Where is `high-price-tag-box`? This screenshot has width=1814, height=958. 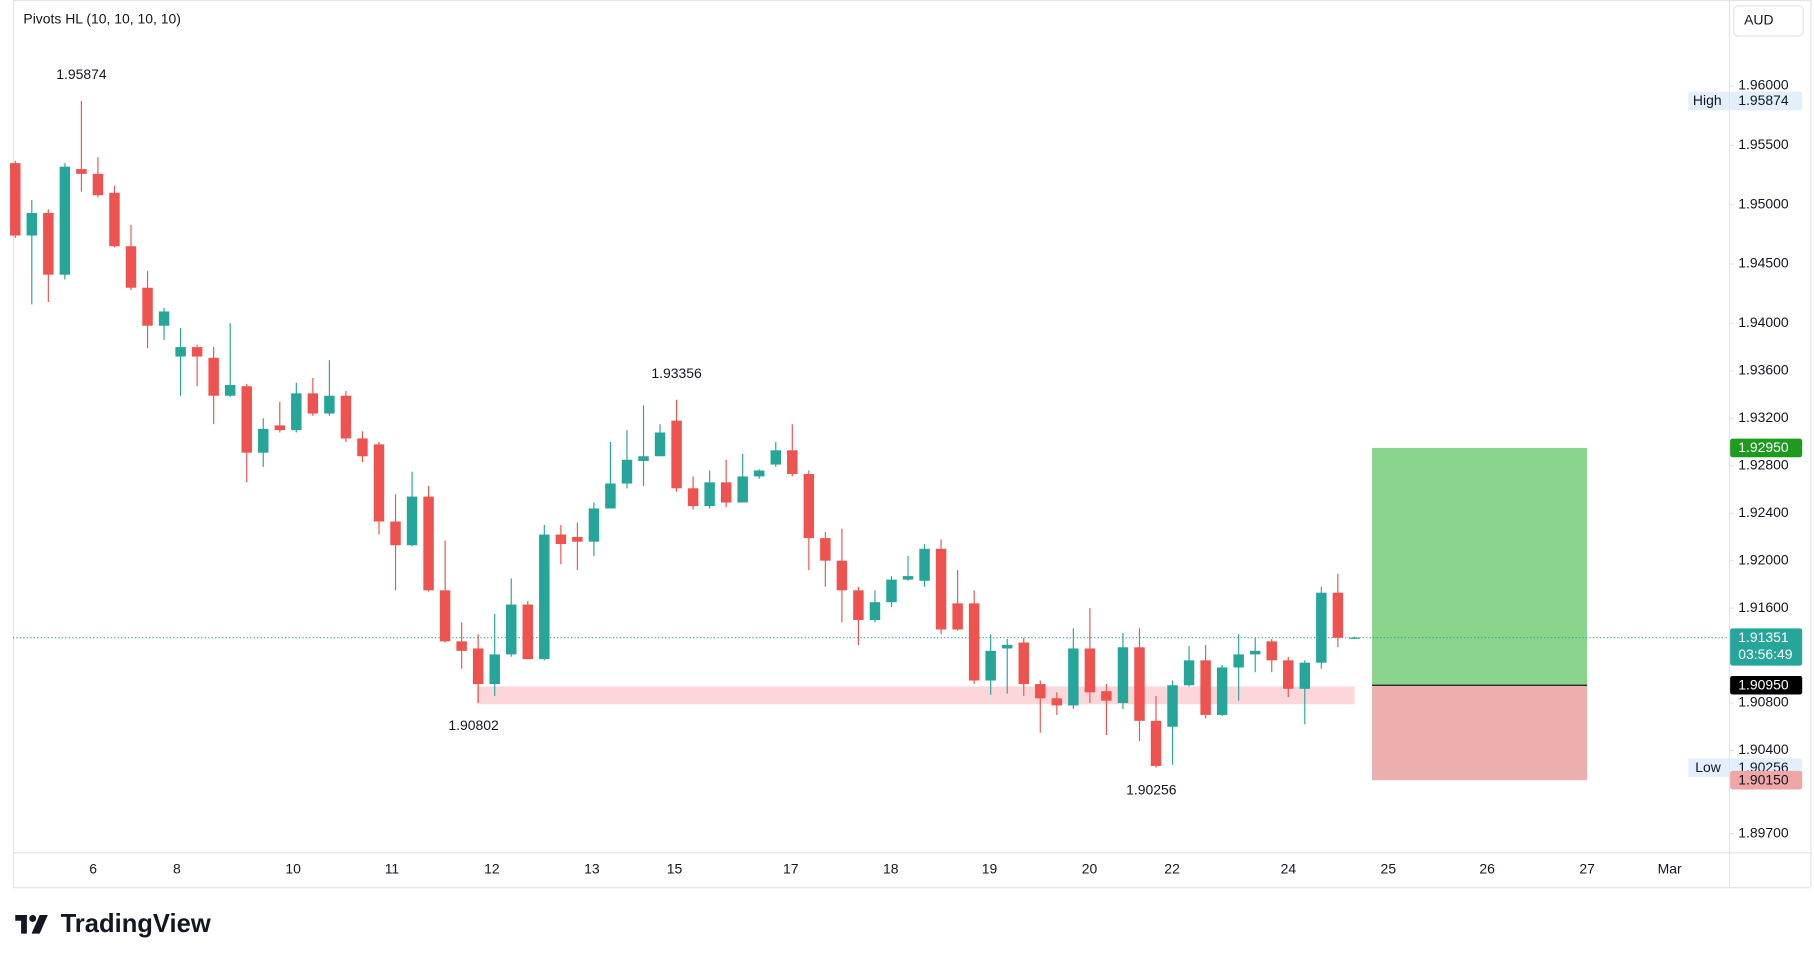
high-price-tag-box is located at coordinates (1766, 101).